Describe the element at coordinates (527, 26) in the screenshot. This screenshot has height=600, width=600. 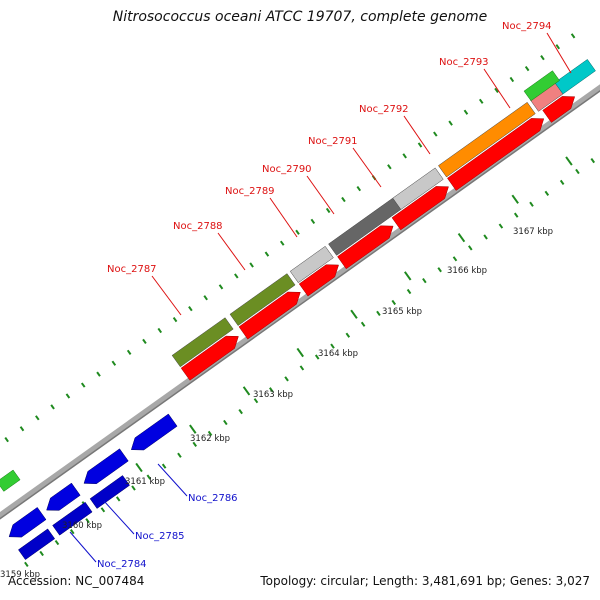
I see `forward-gene-label: Noc_2794` at that location.